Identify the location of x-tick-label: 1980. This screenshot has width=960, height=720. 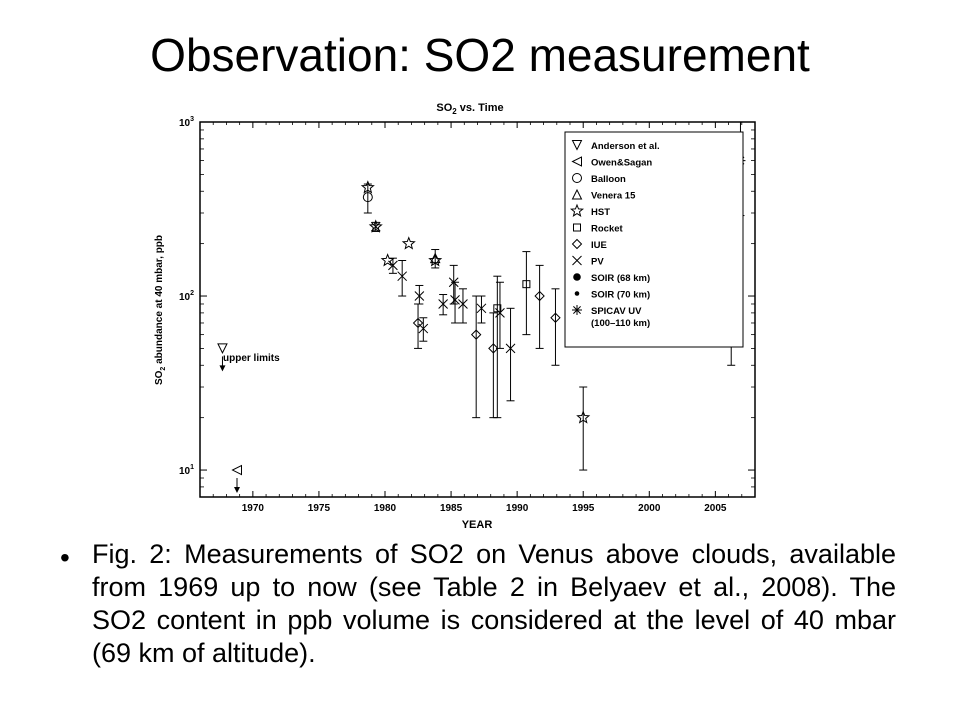
(385, 508).